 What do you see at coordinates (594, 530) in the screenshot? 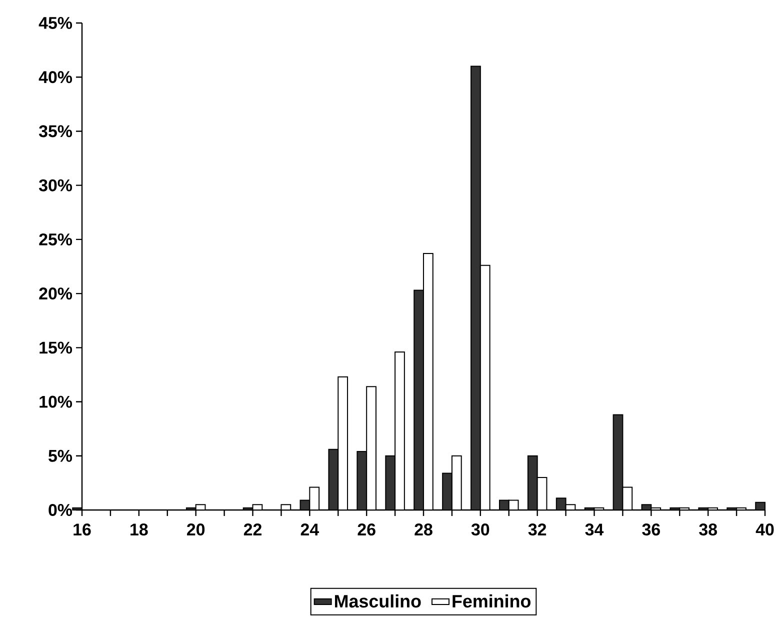
I see `x-tick-label: 34` at bounding box center [594, 530].